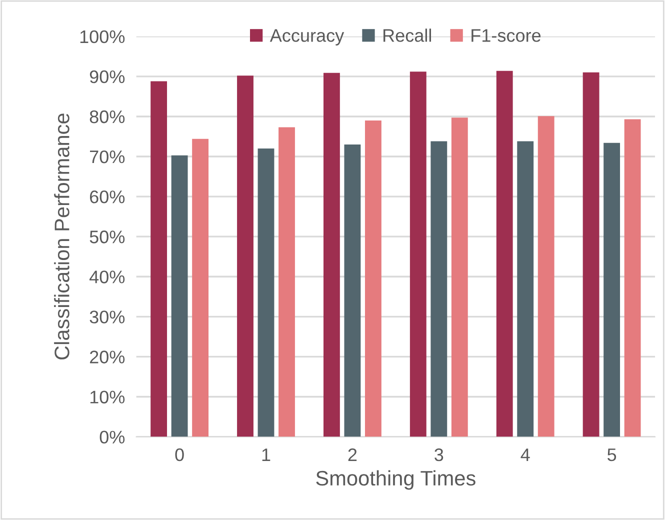 The image size is (665, 520). Describe the element at coordinates (266, 454) in the screenshot. I see `x-tick-label: 1` at that location.